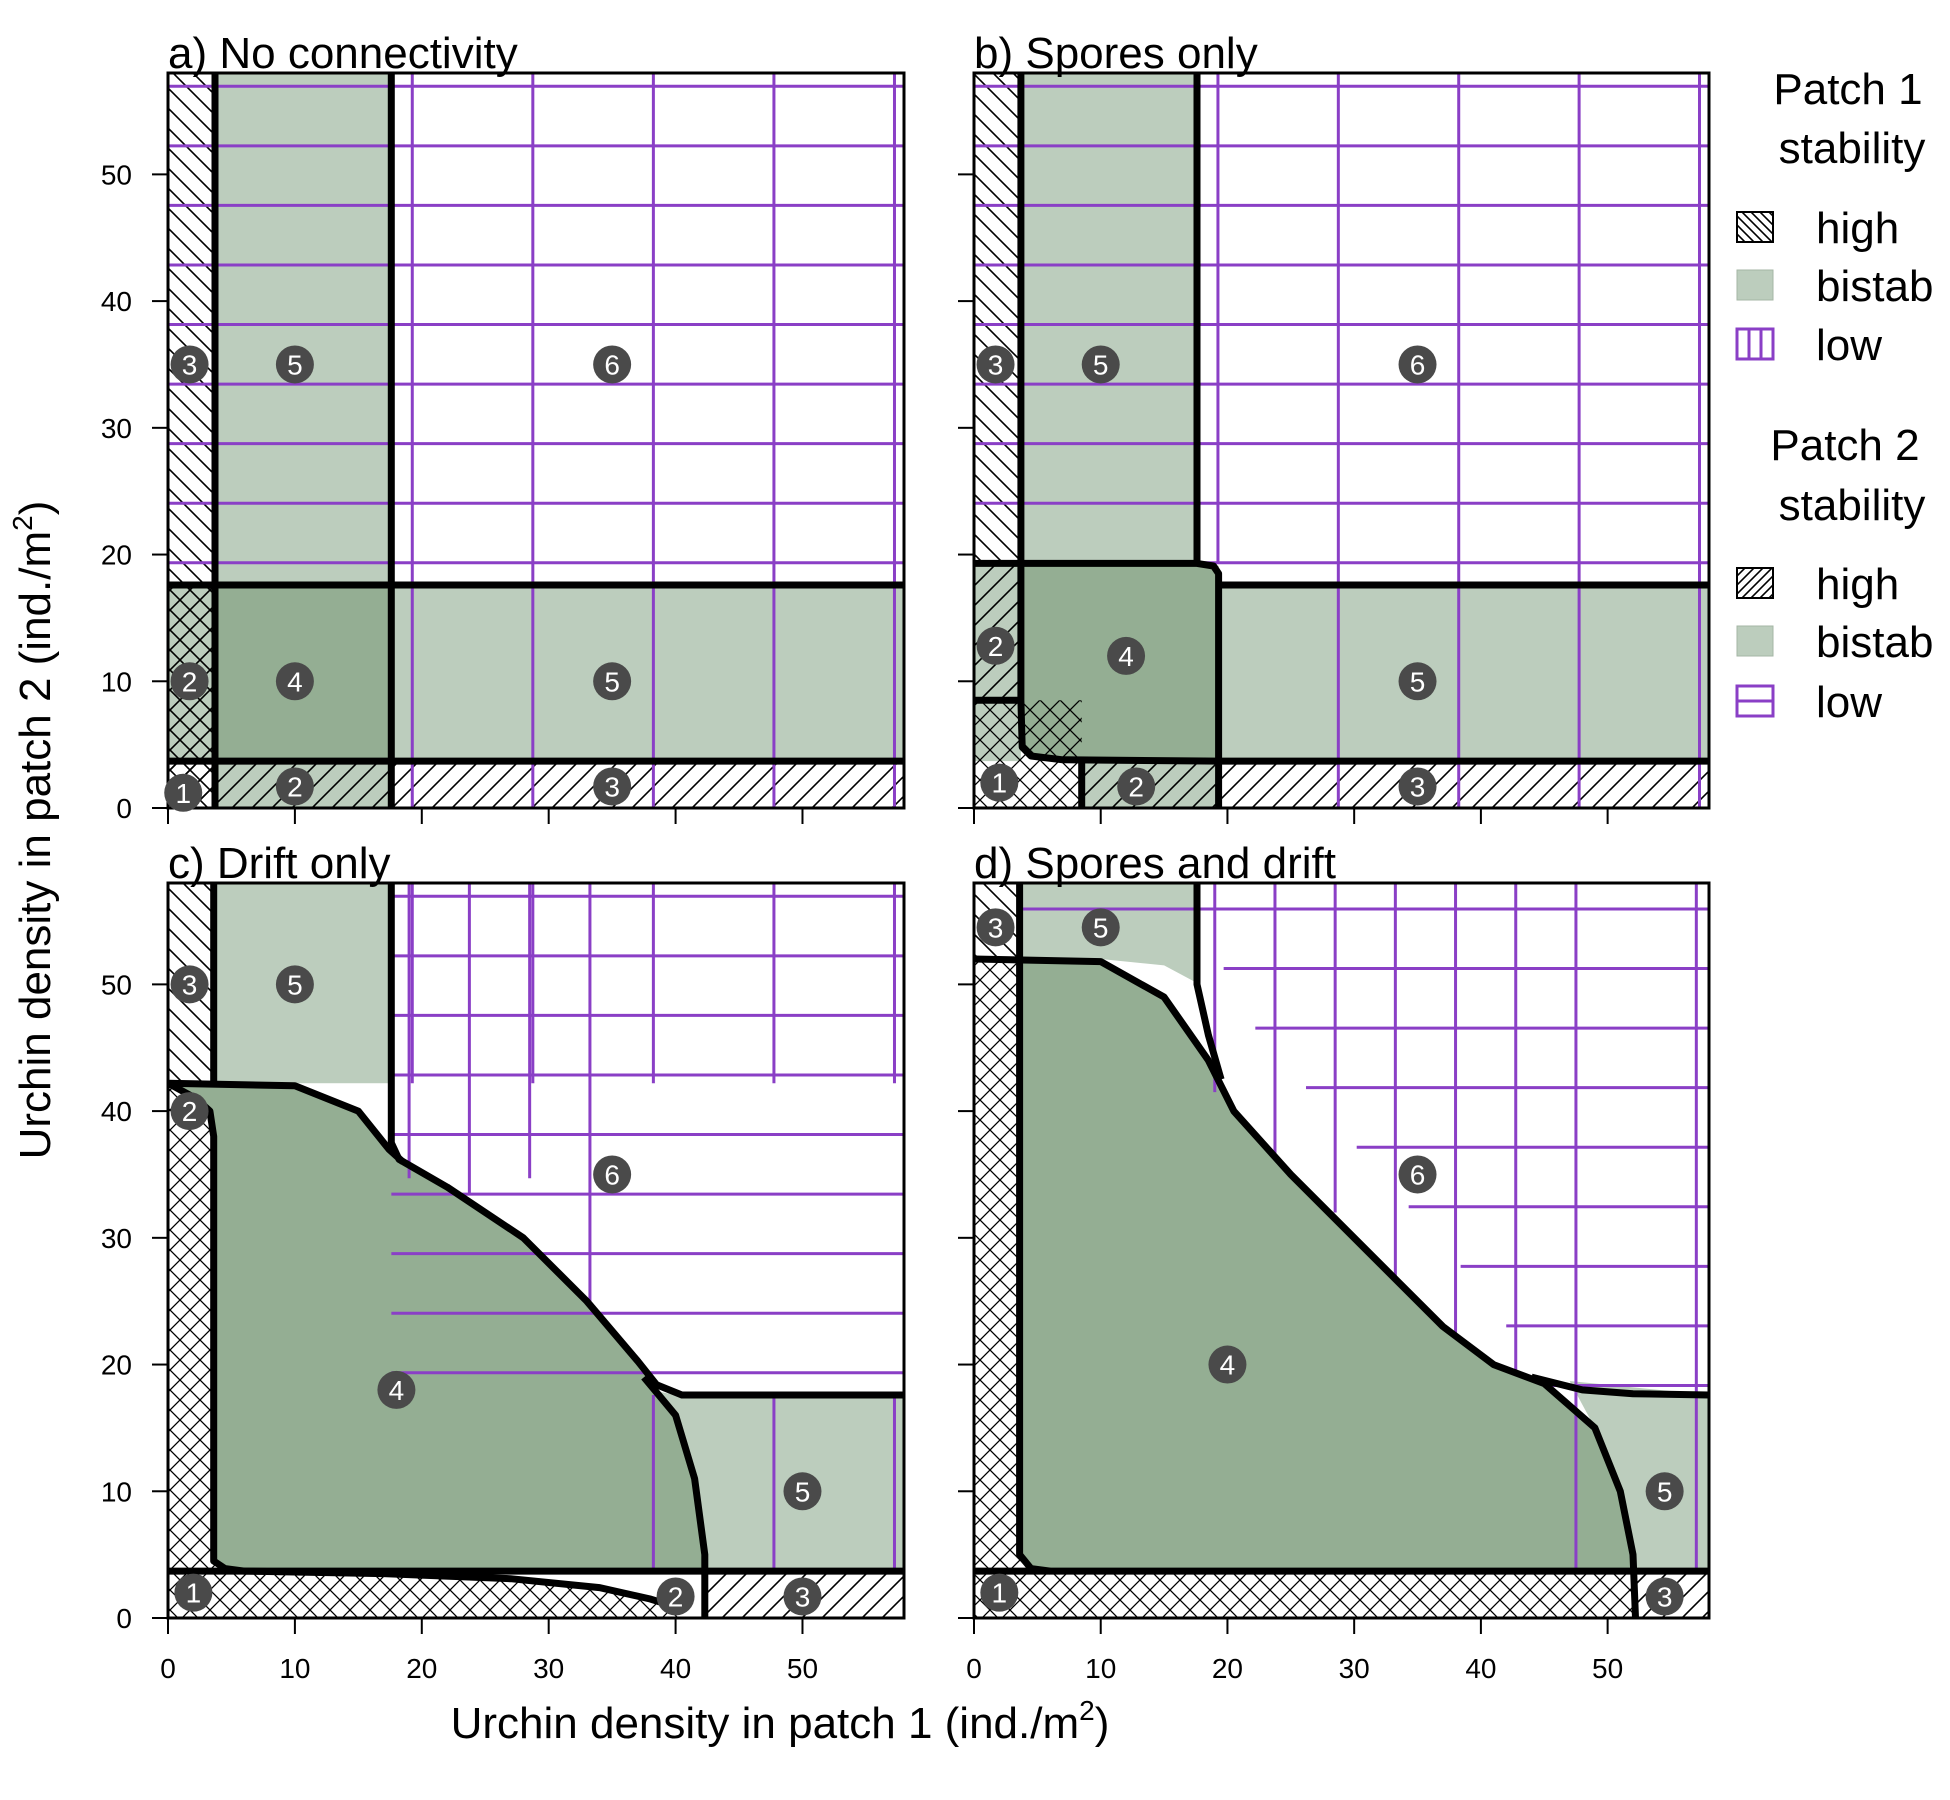 The height and width of the screenshot is (1800, 1950). What do you see at coordinates (1364, 1147) in the screenshot?
I see `patch2-low-lines` at bounding box center [1364, 1147].